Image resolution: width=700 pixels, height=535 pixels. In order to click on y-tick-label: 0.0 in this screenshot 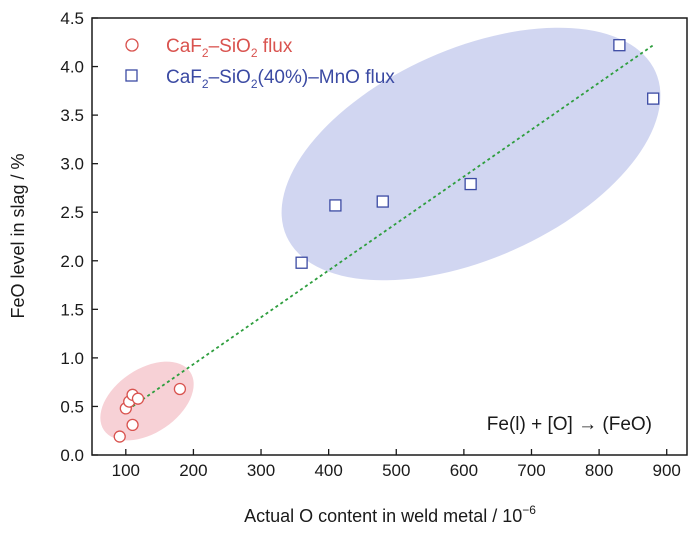, I will do `click(72, 455)`.